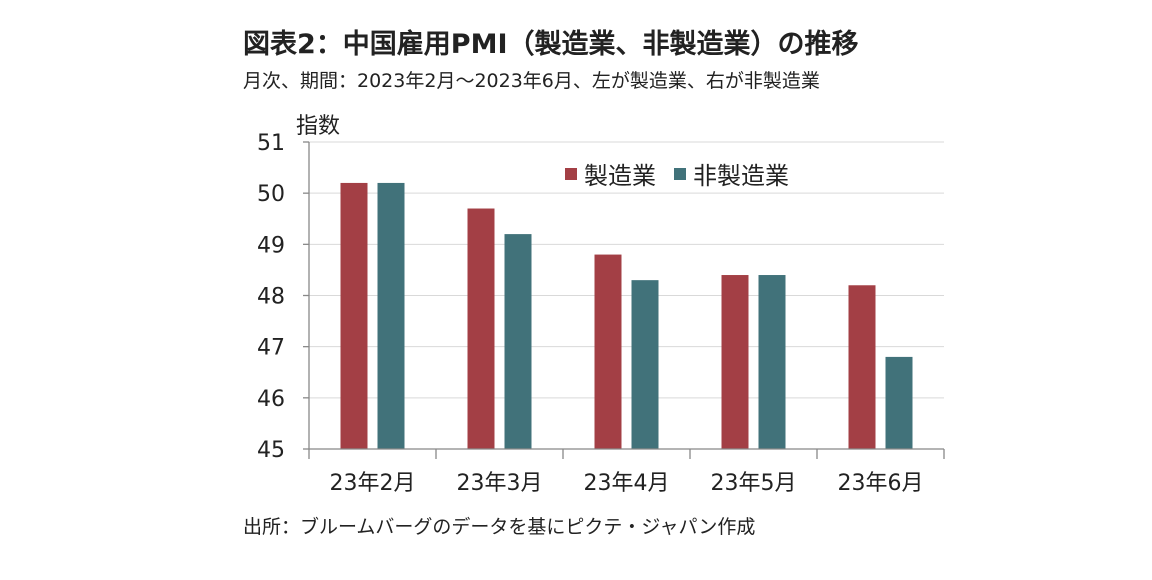 The width and height of the screenshot is (1152, 580). What do you see at coordinates (551, 44) in the screenshot?
I see `chart-title: 図表2：中国雇用PMI（製造業、非製造業）の推移` at bounding box center [551, 44].